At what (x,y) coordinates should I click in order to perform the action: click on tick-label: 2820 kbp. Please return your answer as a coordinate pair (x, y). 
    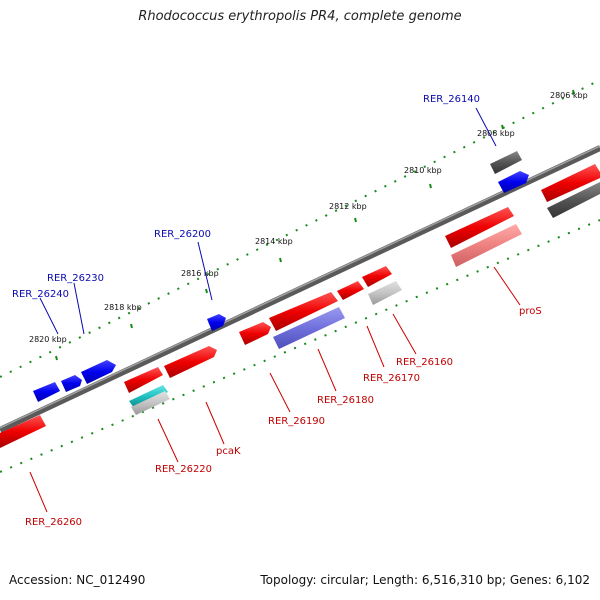
    Looking at the image, I should click on (48, 339).